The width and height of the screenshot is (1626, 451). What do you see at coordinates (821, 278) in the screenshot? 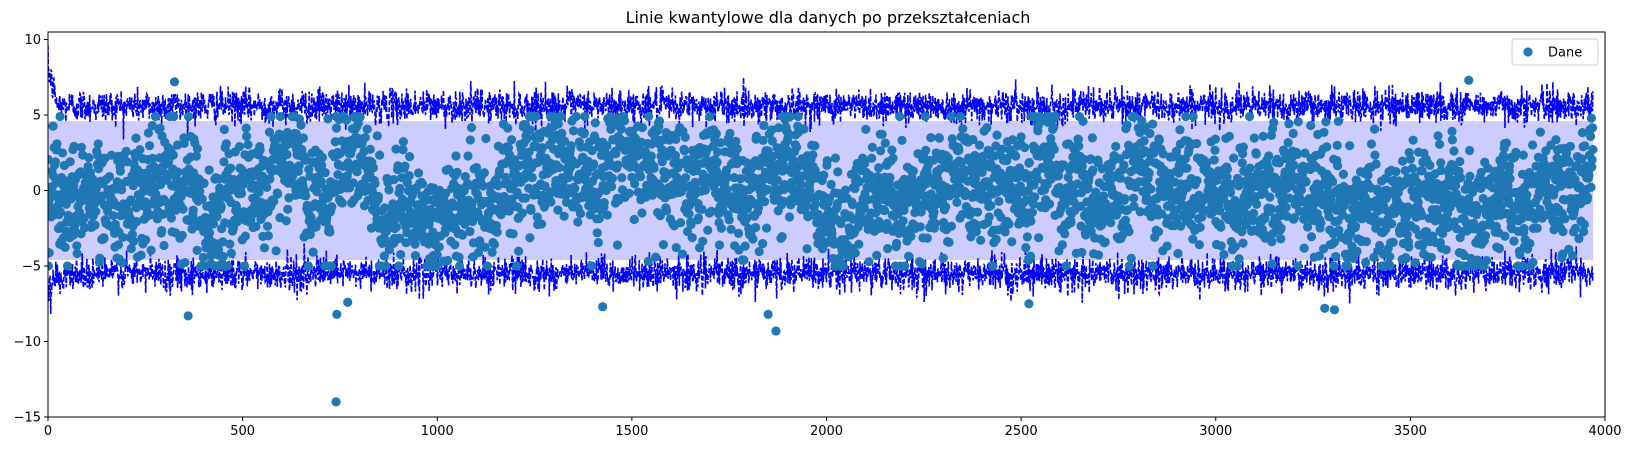
I see `quantile-line-lower` at bounding box center [821, 278].